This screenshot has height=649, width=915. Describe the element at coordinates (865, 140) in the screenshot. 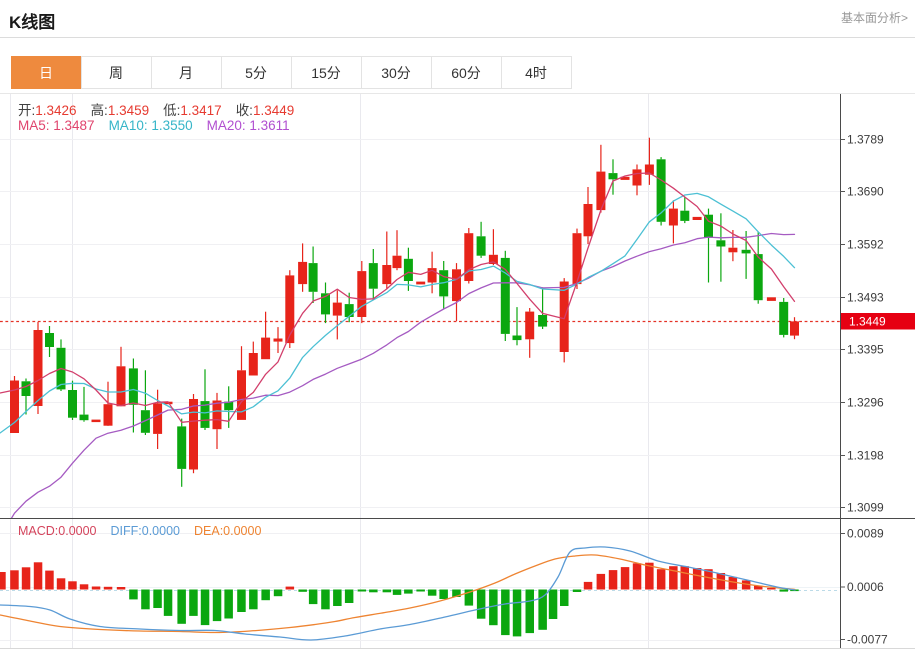

I see `svg-text: 1.3789` at that location.